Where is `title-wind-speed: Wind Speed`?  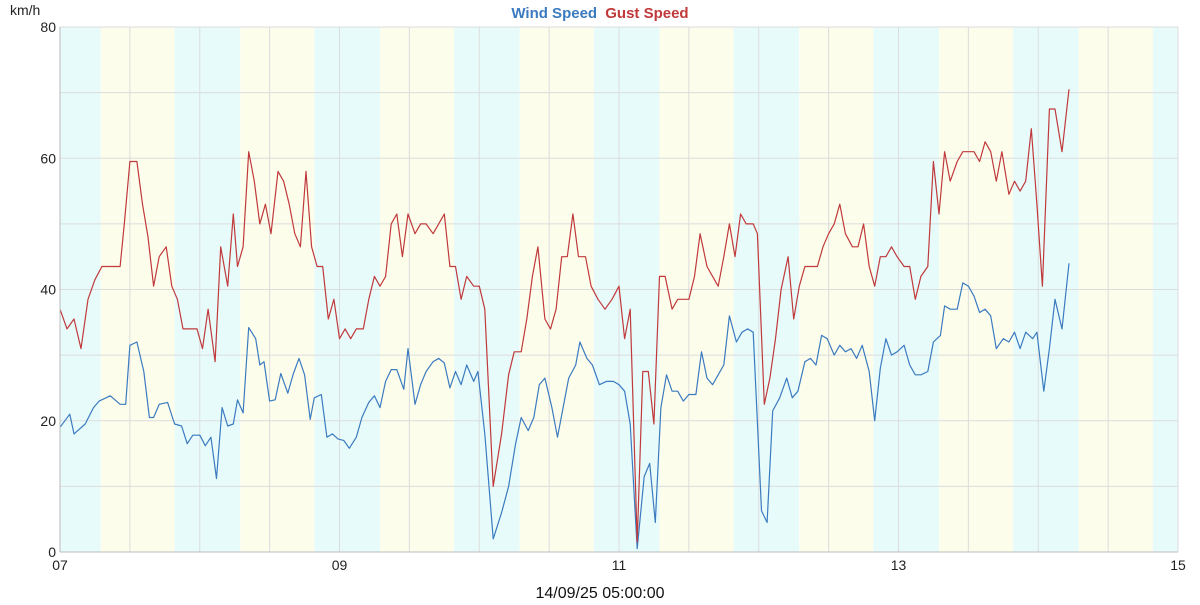
title-wind-speed: Wind Speed is located at coordinates (554, 13).